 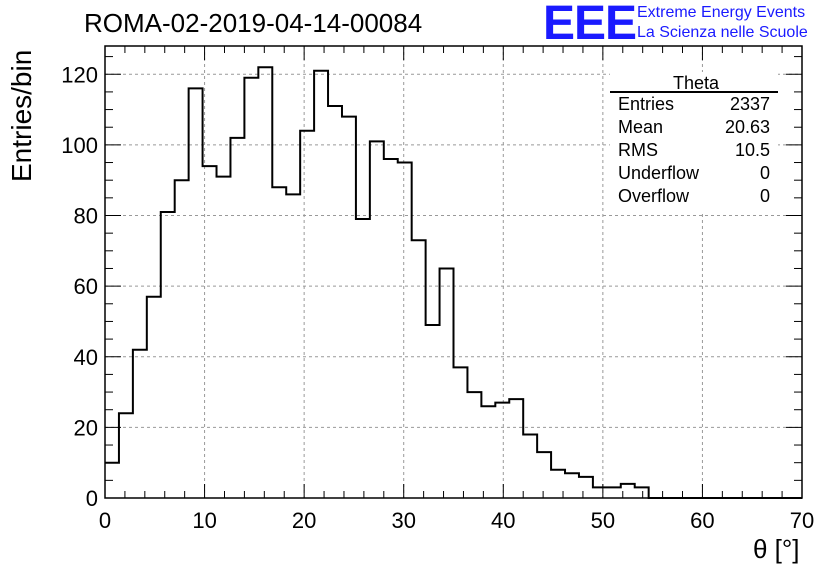 What do you see at coordinates (721, 12) in the screenshot?
I see `logo-line-1: Extreme Energy Events` at bounding box center [721, 12].